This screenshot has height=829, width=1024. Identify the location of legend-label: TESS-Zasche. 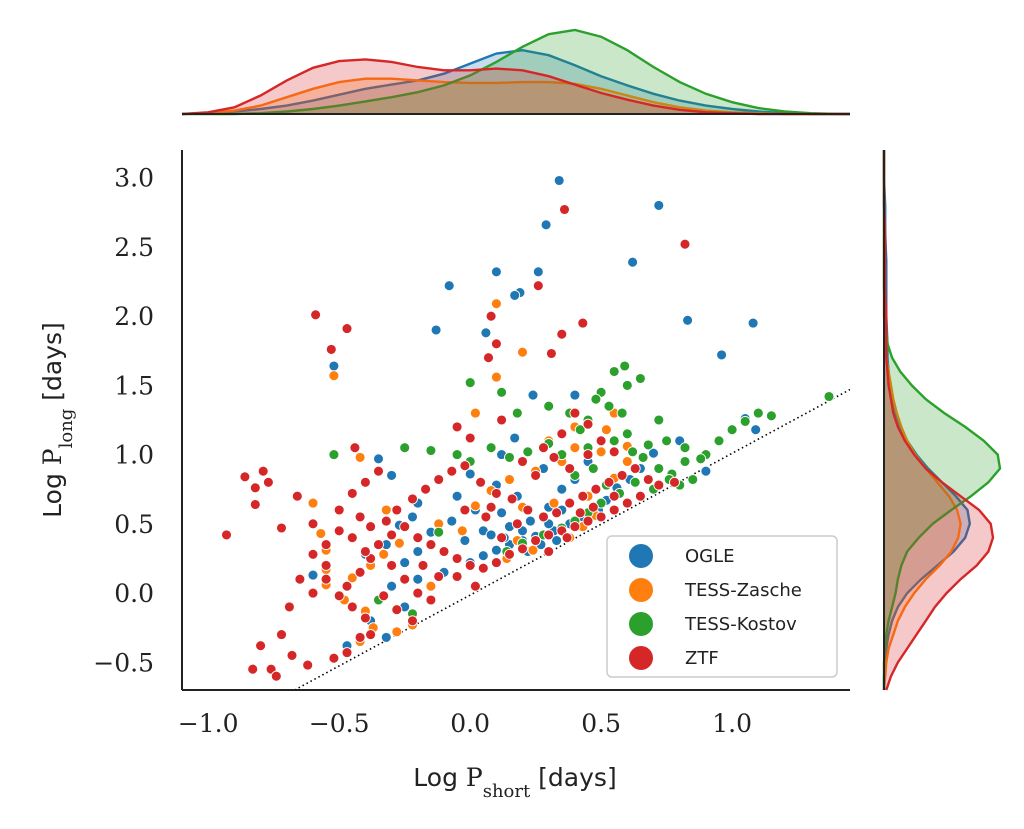
(743, 590).